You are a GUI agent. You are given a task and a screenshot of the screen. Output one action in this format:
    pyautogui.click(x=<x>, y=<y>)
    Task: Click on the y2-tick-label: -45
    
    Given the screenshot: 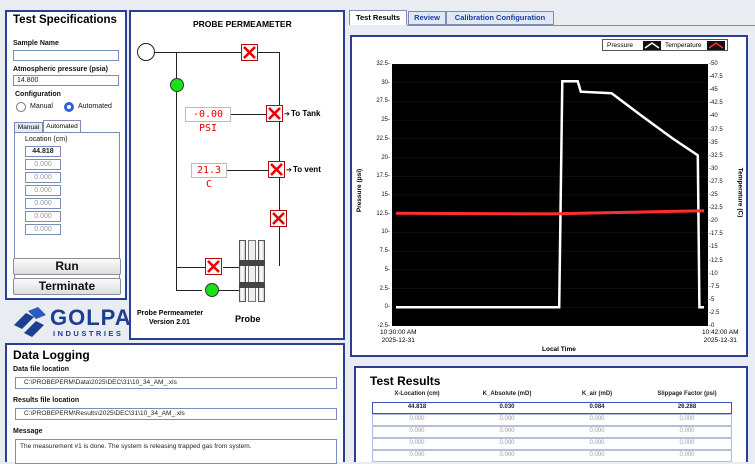 What is the action you would take?
    pyautogui.click(x=713, y=90)
    